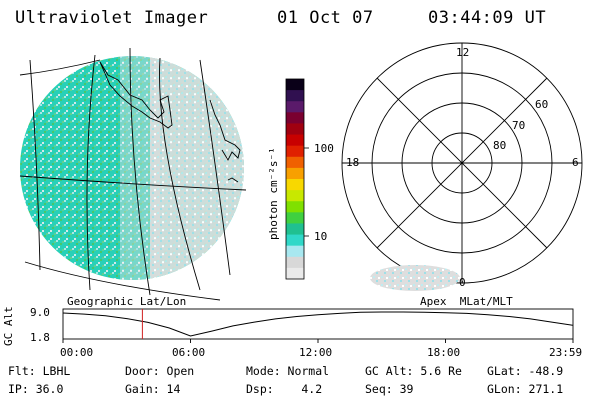  Describe the element at coordinates (40, 337) in the screenshot. I see `timeline-ytick-low: 1.8` at that location.